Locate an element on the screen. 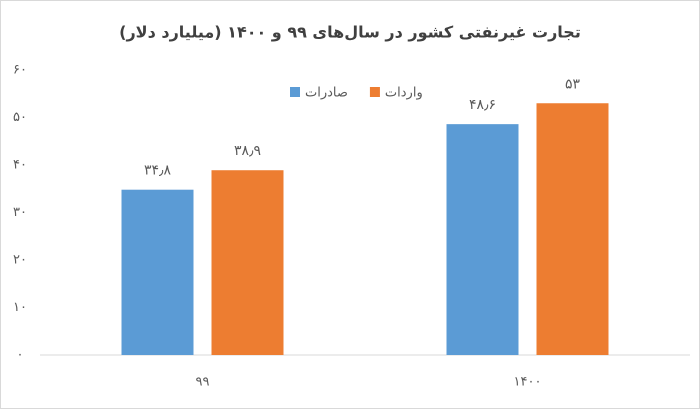 This screenshot has height=409, width=700. x-tick-label: ۹۹ is located at coordinates (203, 382).